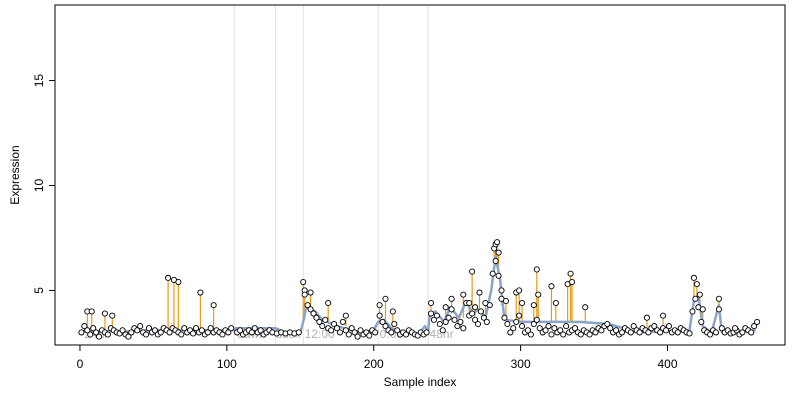  I want to click on y-axis-label: Expression, so click(15, 174).